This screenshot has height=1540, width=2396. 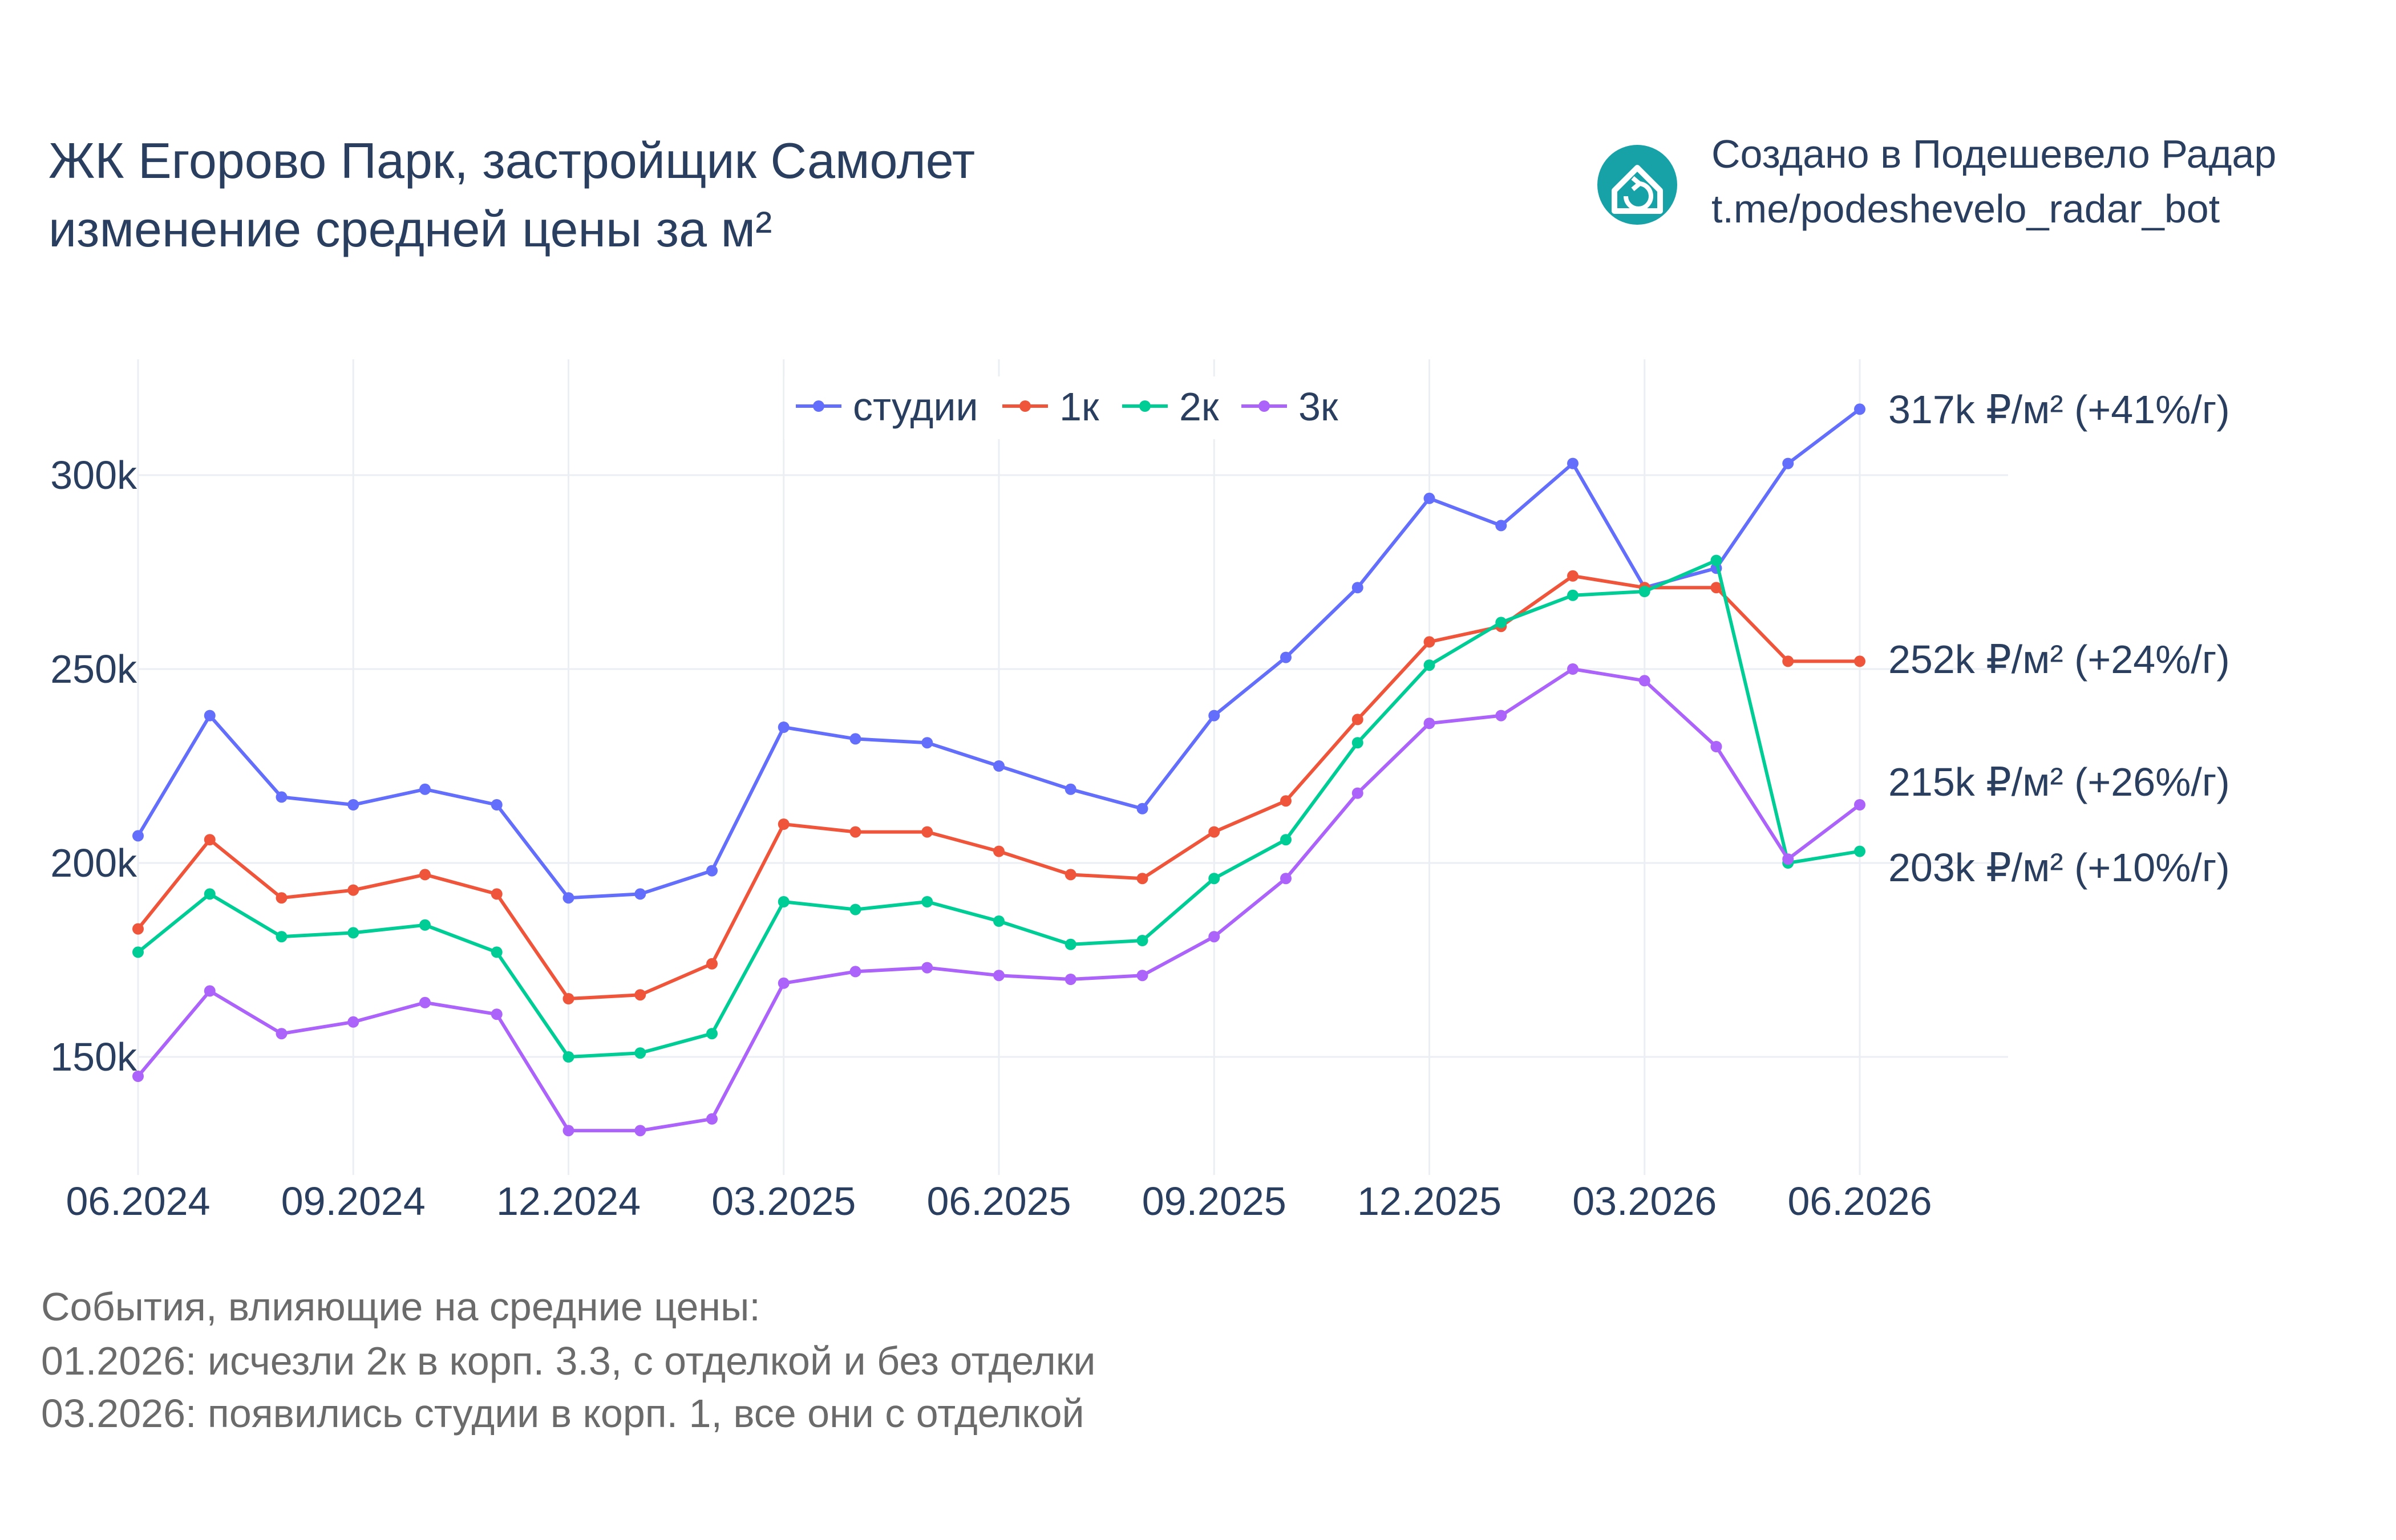 I want to click on events-heading: События, влияющие на средние цены:, so click(x=401, y=1306).